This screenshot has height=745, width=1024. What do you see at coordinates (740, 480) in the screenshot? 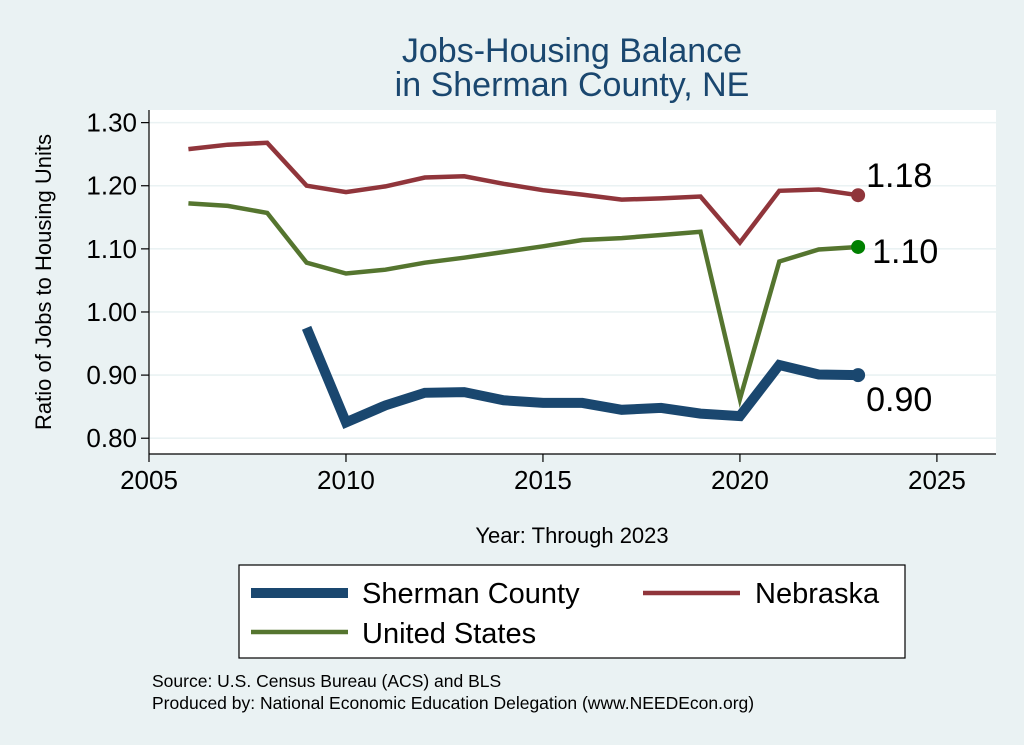
I see `x-tick-label: 2020` at bounding box center [740, 480].